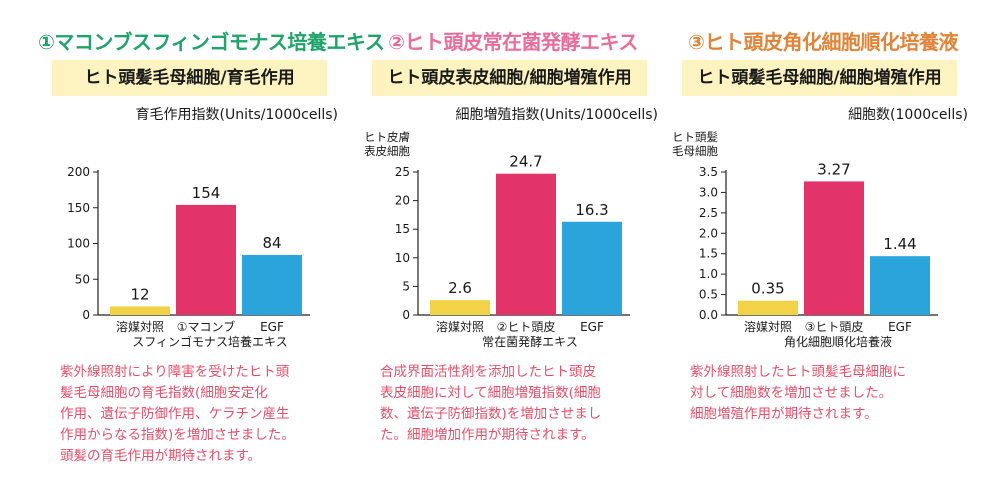 The width and height of the screenshot is (1000, 495). Describe the element at coordinates (189, 78) in the screenshot. I see `panel-subtitle: ヒト頭髪毛母細胞/育毛作用` at that location.